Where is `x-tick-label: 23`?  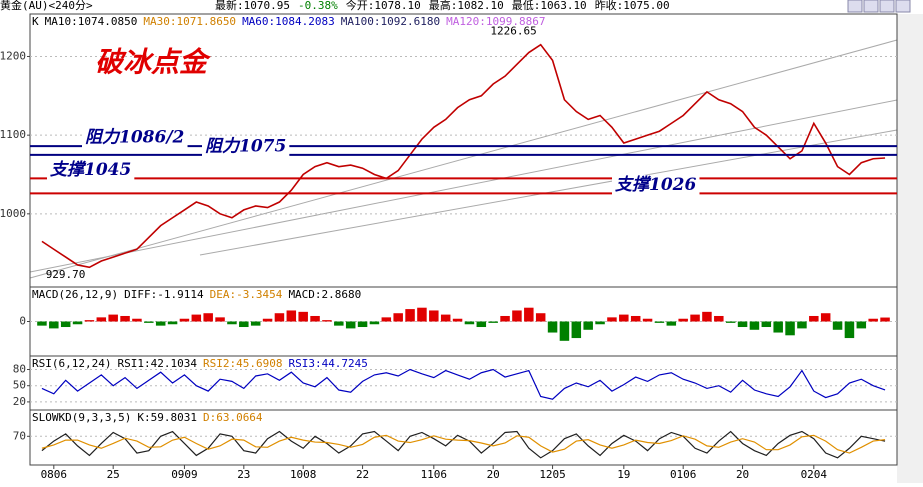
x-tick-label: 23 is located at coordinates (243, 474).